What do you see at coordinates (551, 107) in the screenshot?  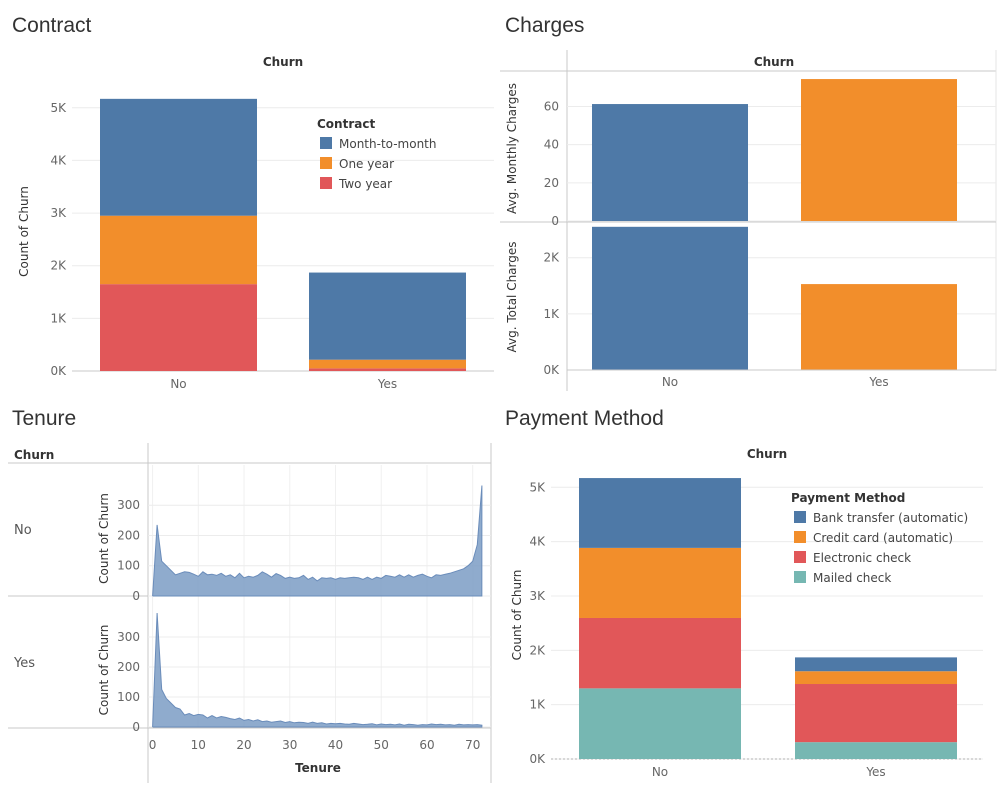 I see `y-tick-label: 60` at bounding box center [551, 107].